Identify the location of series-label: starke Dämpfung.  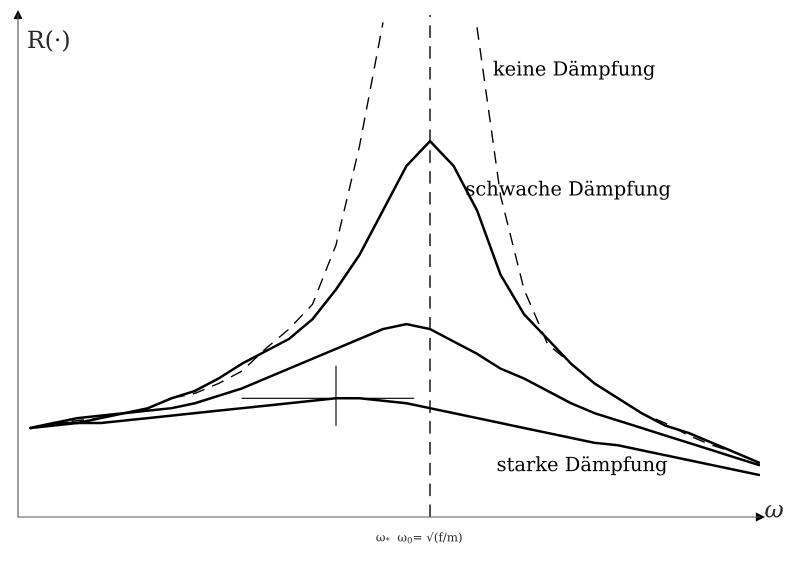
(582, 466).